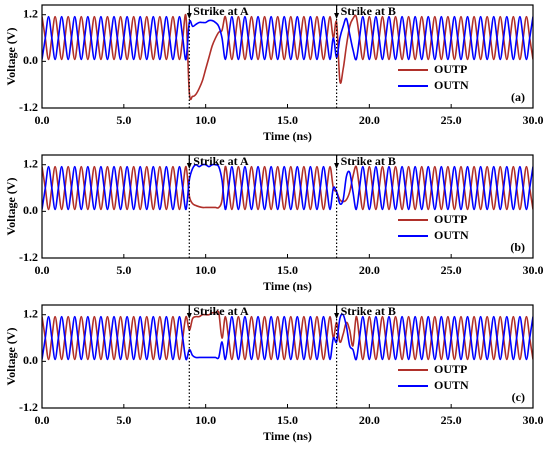 The height and width of the screenshot is (453, 550). What do you see at coordinates (517, 247) in the screenshot?
I see `panel-label: (b)` at bounding box center [517, 247].